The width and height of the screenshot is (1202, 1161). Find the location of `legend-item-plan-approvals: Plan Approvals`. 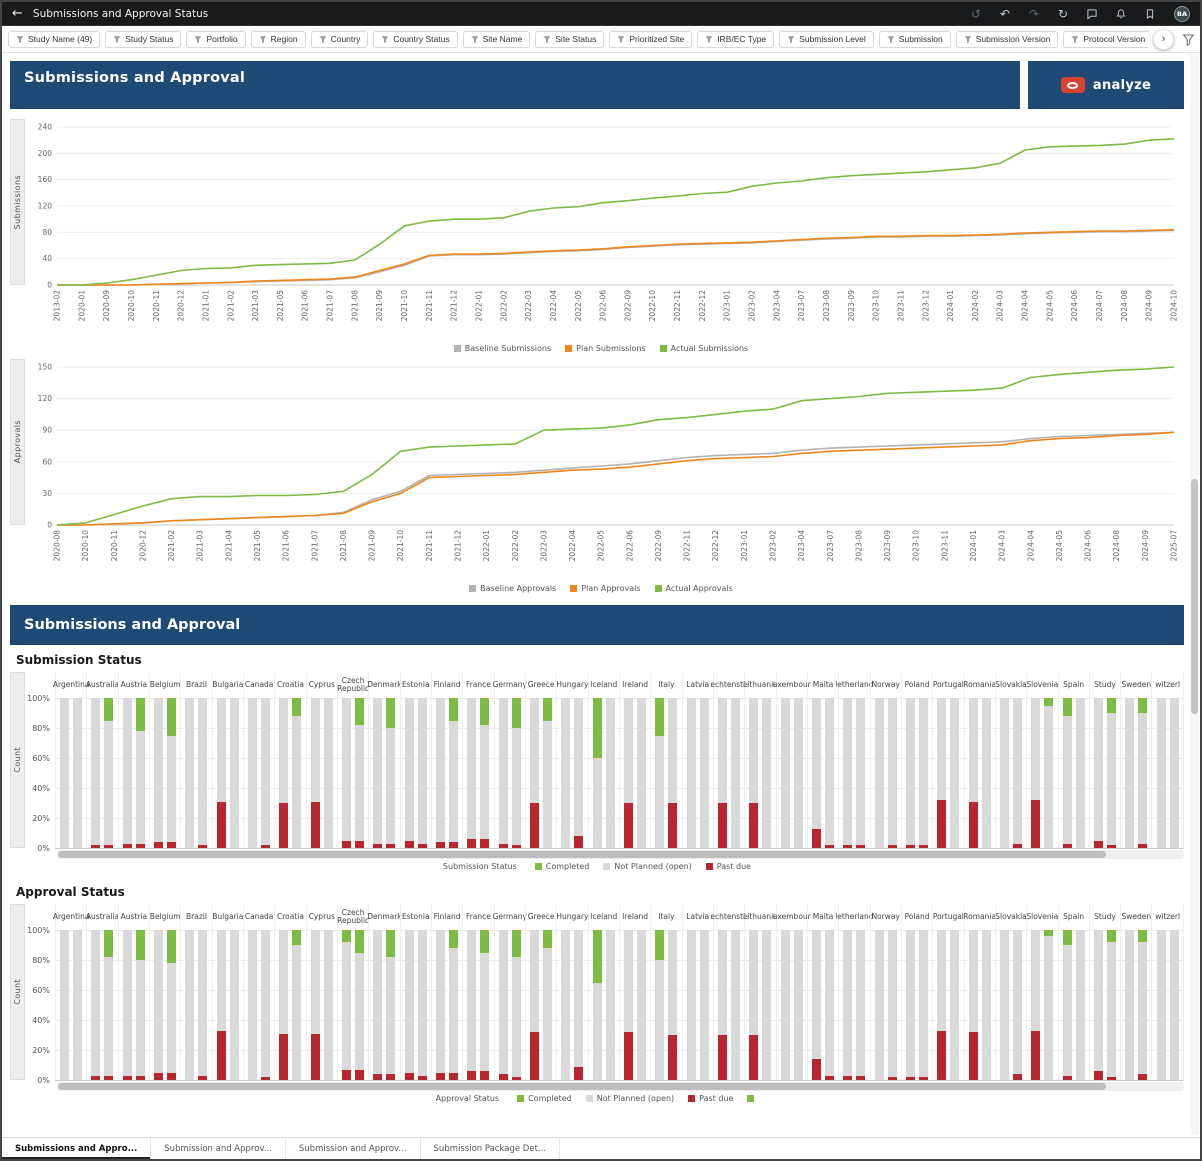

legend-item-plan-approvals: Plan Approvals is located at coordinates (605, 588).